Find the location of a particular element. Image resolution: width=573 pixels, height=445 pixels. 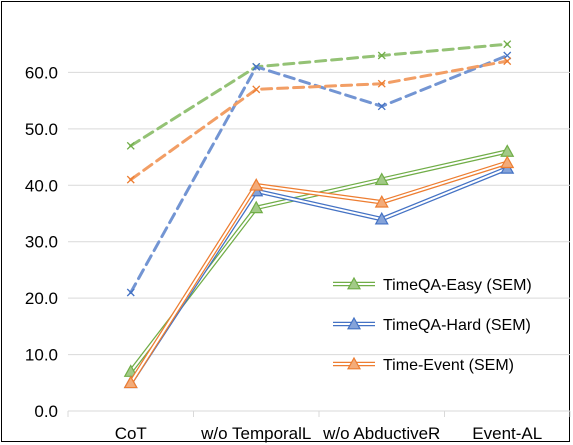

y-axis: 0.0 10.0 20.0 30.0 40.0 50.0 60.0 is located at coordinates (41, 242).